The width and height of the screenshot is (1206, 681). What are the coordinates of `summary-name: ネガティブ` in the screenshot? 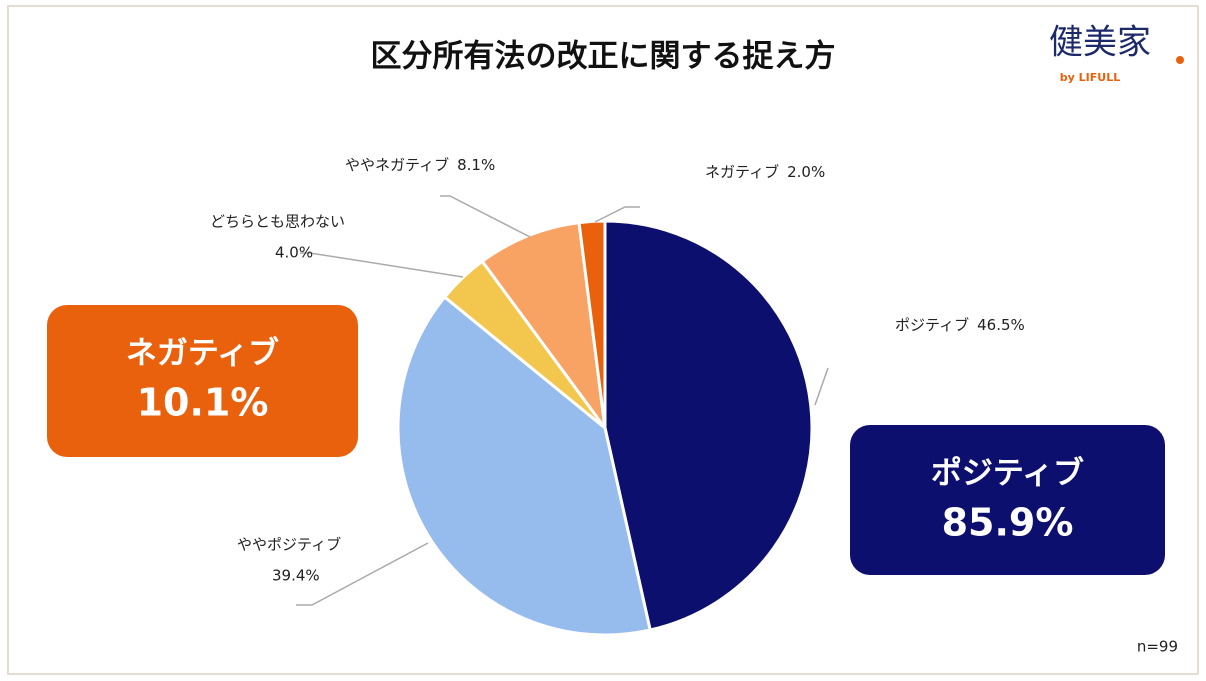 It's located at (202, 354).